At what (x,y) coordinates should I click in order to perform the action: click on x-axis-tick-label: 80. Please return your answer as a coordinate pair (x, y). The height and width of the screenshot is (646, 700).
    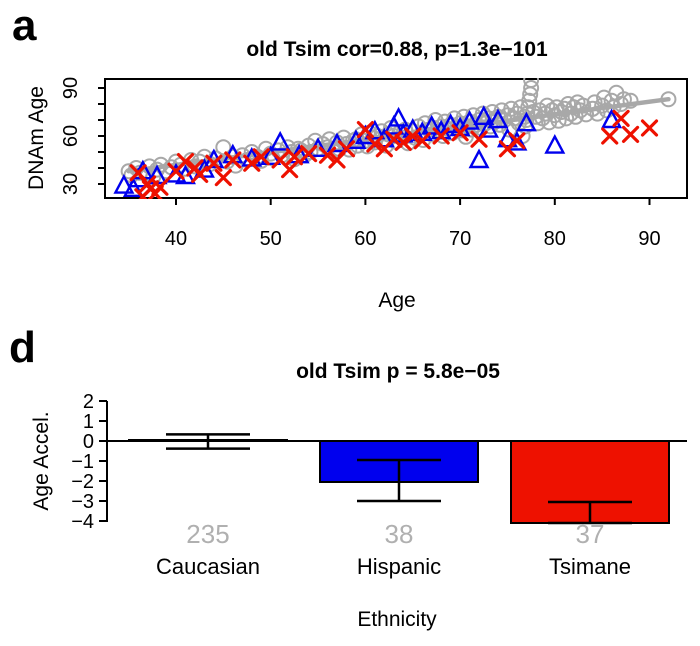
    Looking at the image, I should click on (555, 239).